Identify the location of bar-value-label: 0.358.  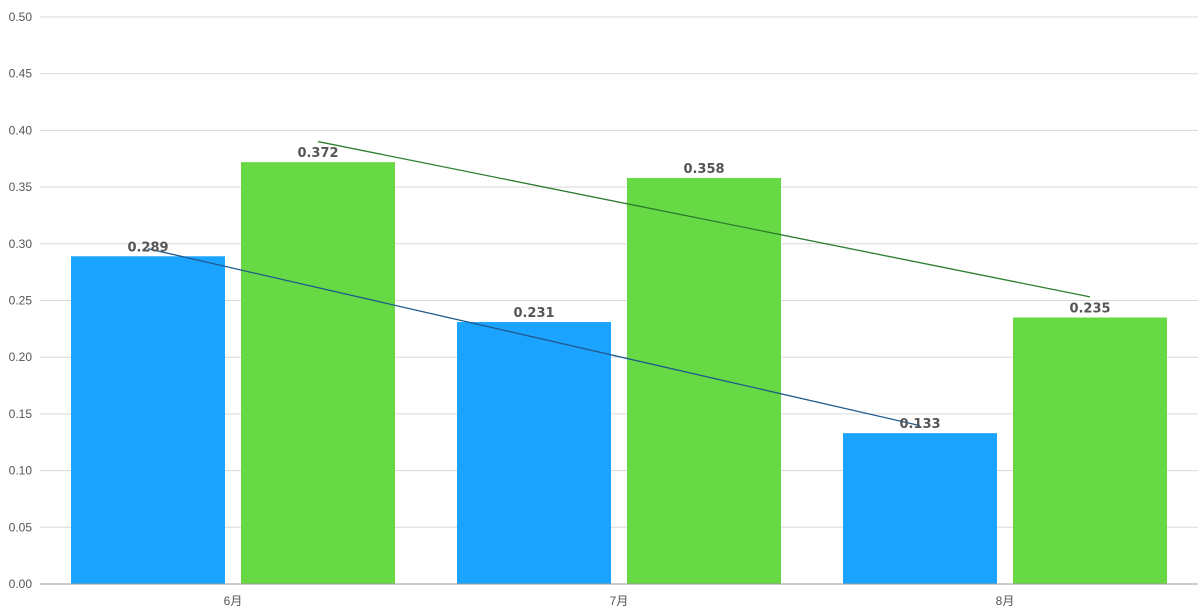
(703, 169).